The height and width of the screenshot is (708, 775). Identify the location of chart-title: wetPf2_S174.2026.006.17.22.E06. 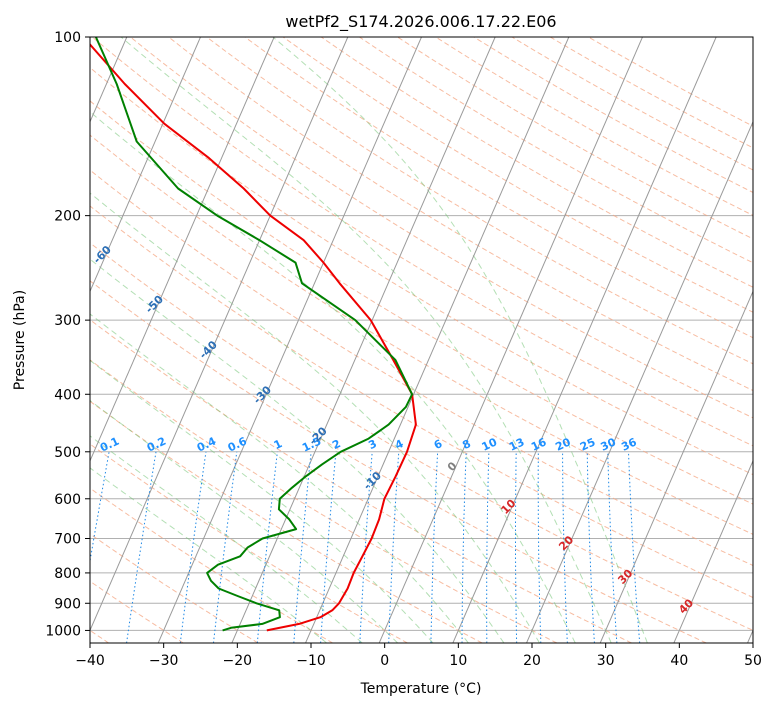
(420, 22).